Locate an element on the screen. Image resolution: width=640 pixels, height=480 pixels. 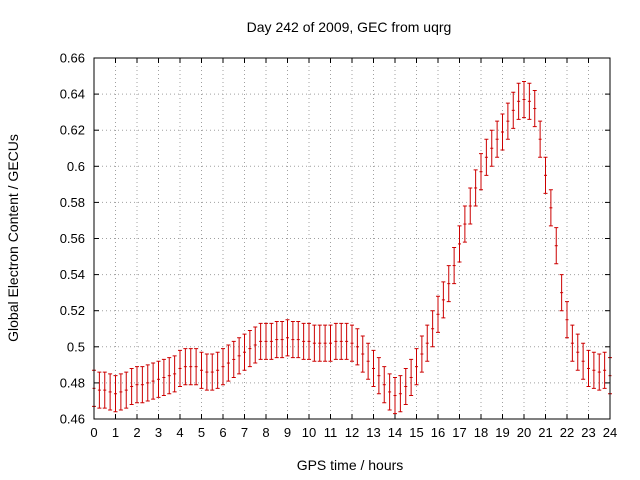
x-tick-label: 23 is located at coordinates (588, 432).